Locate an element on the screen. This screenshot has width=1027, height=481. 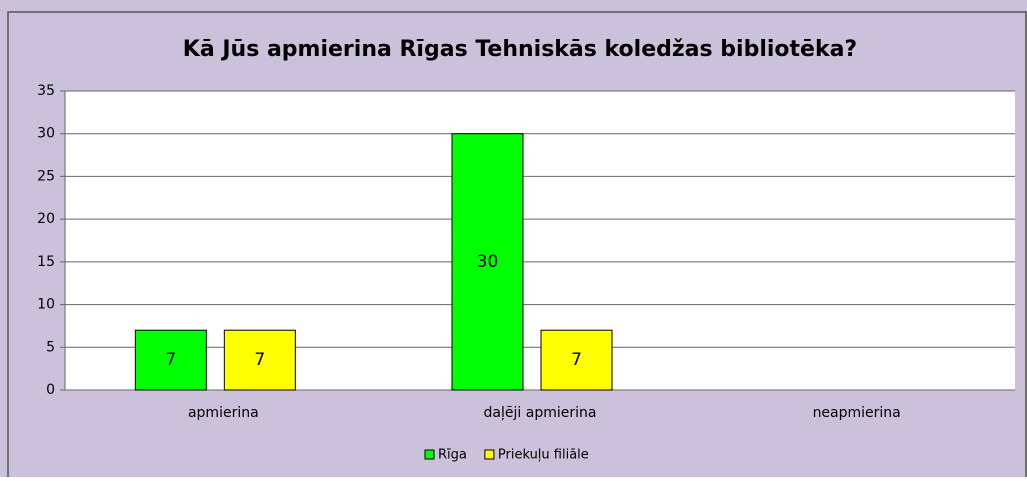
y-tick-label: 10 is located at coordinates (46, 305).